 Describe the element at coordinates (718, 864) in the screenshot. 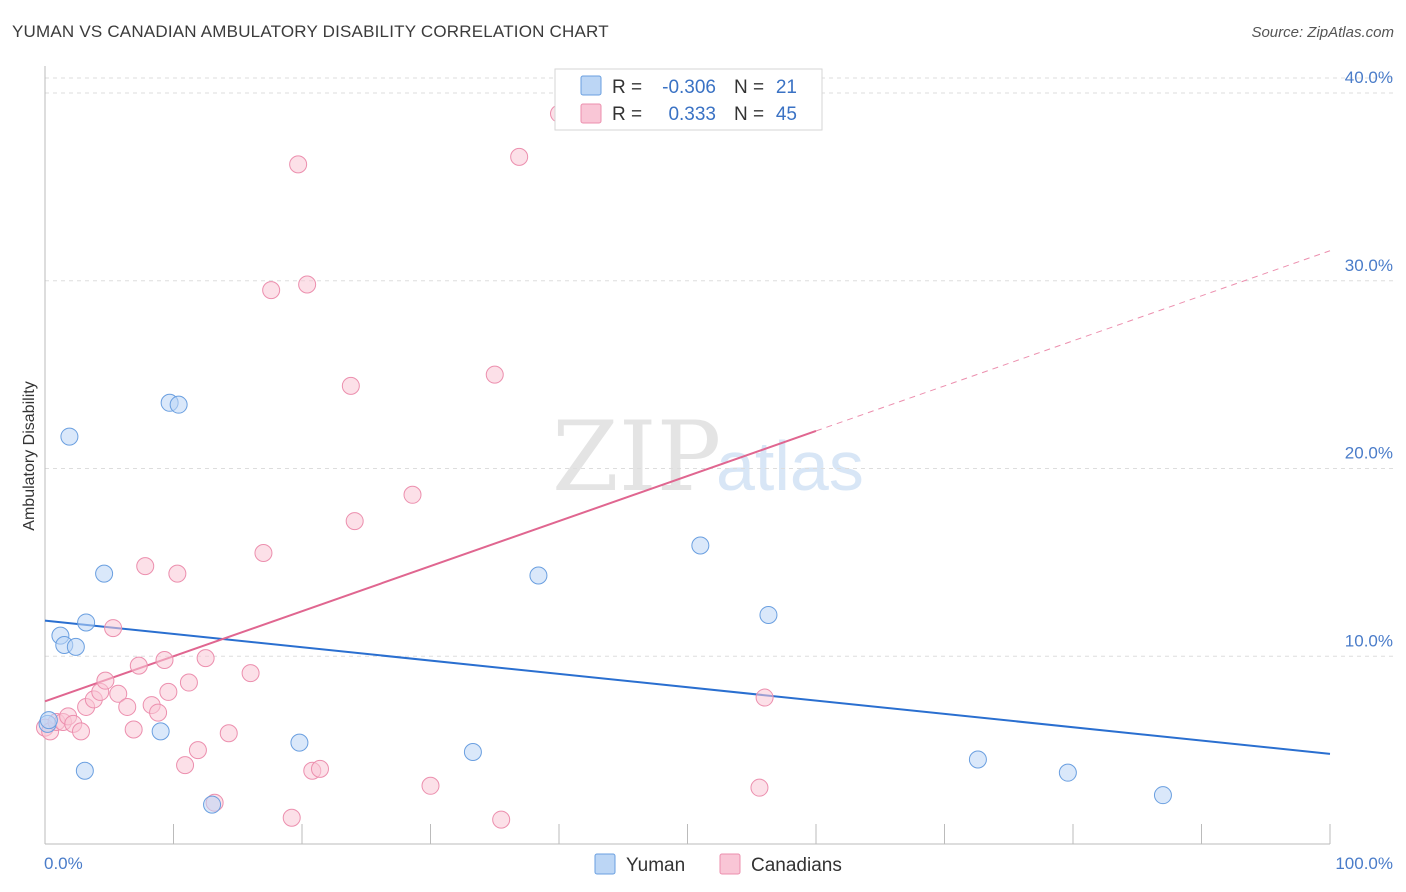

I see `bottom-legend: Yuman Canadians` at that location.